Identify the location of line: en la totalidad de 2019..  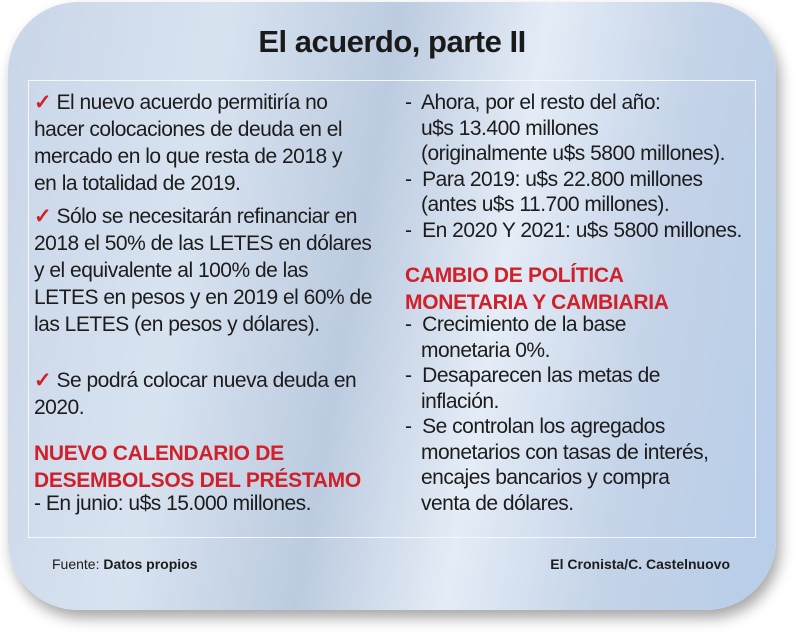
(137, 183).